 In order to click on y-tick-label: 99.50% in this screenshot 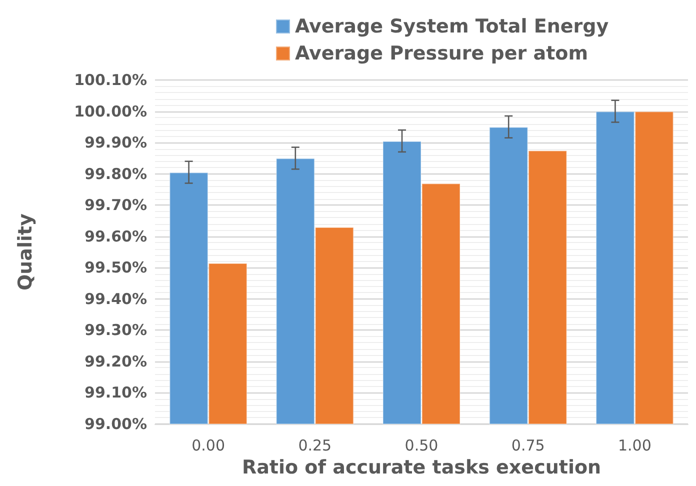, I will do `click(115, 267)`.